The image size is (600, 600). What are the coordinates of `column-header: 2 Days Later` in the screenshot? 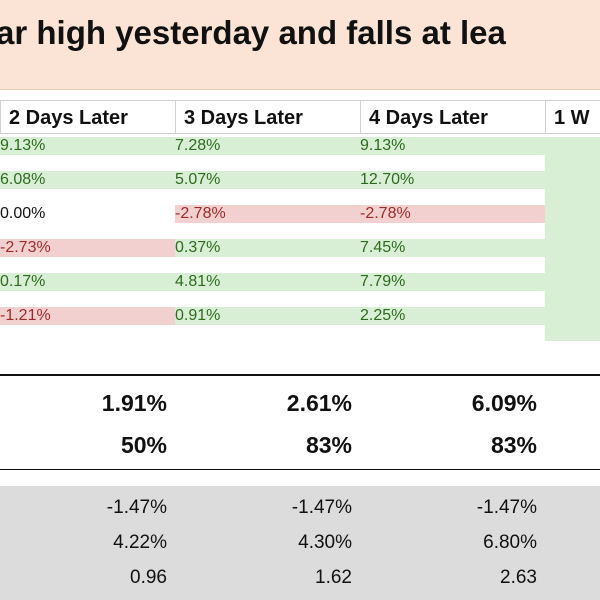 It's located at (87, 117).